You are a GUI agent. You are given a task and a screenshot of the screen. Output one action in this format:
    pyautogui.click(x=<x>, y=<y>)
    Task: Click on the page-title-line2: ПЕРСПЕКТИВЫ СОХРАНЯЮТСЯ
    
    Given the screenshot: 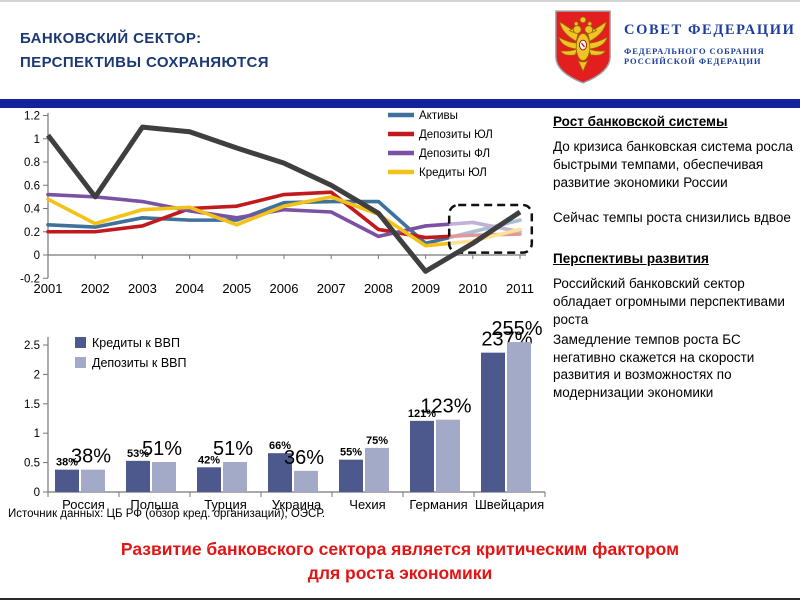 What is the action you would take?
    pyautogui.click(x=144, y=62)
    